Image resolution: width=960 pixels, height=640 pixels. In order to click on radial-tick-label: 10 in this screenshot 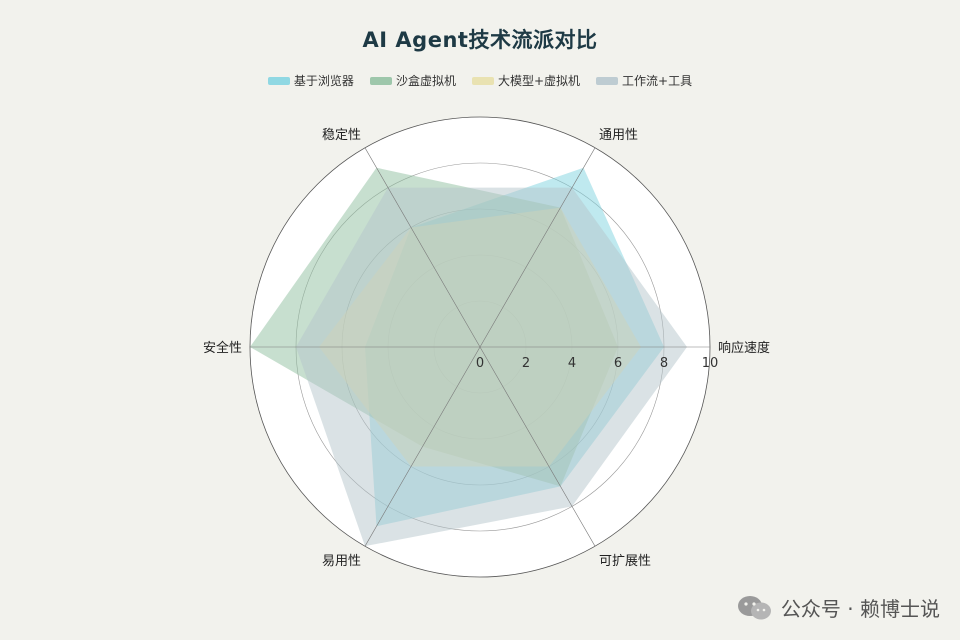, I will do `click(710, 363)`.